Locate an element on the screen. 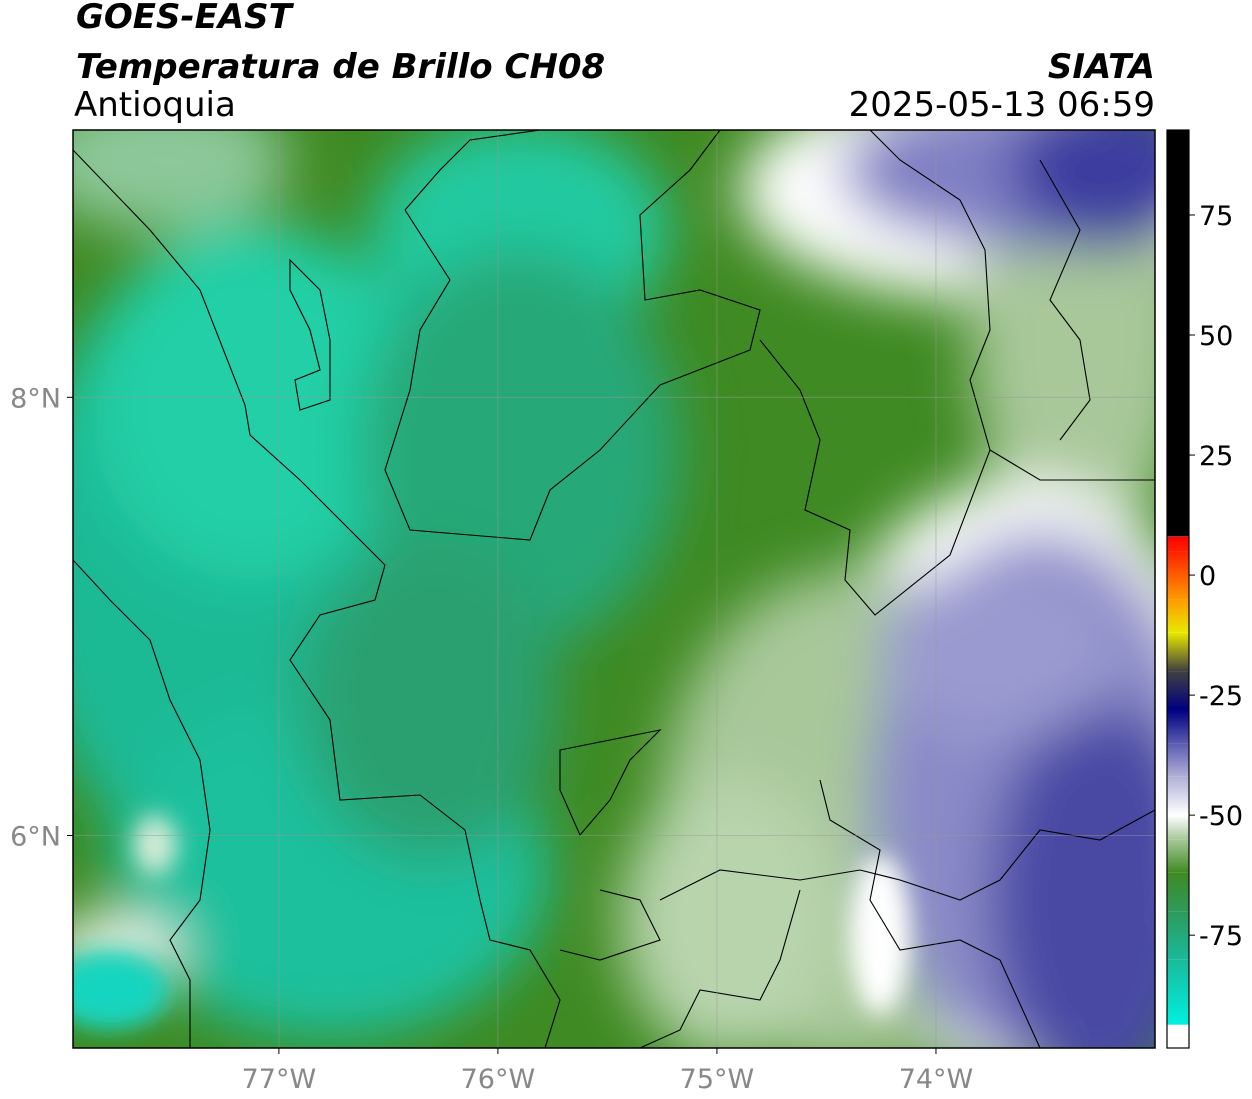 This screenshot has height=1099, width=1252. subtitle: Temperatura de Brillo CH08 is located at coordinates (340, 67).